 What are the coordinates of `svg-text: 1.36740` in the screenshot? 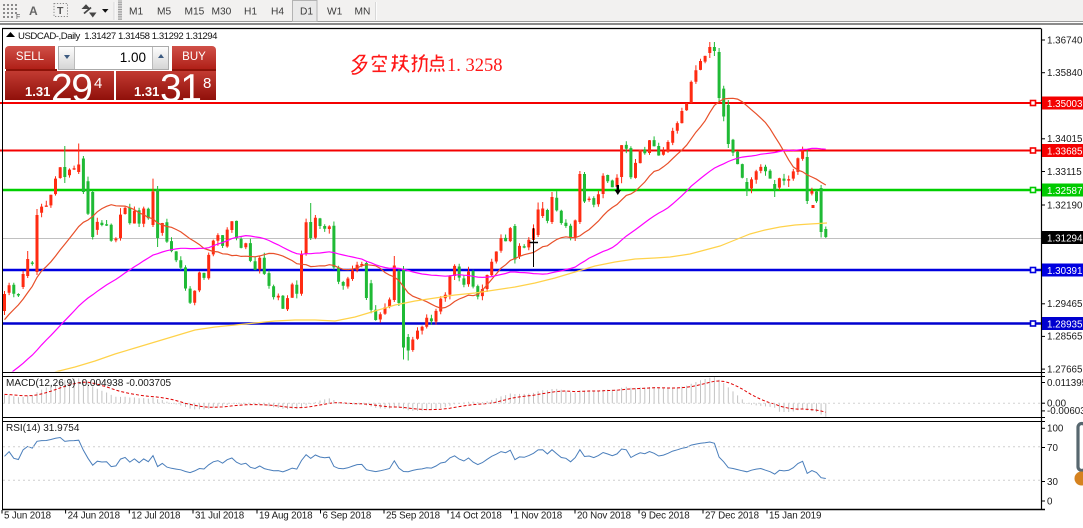 It's located at (1065, 40).